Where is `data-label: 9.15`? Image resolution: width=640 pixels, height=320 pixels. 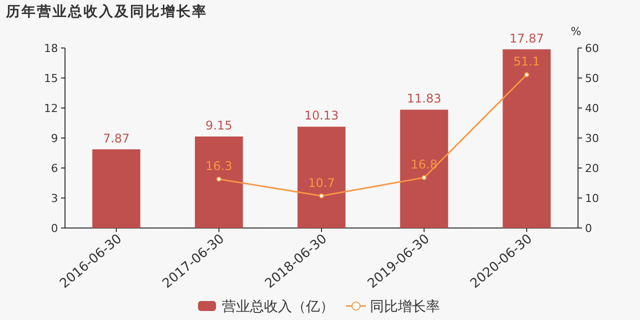
data-label: 9.15 is located at coordinates (219, 125).